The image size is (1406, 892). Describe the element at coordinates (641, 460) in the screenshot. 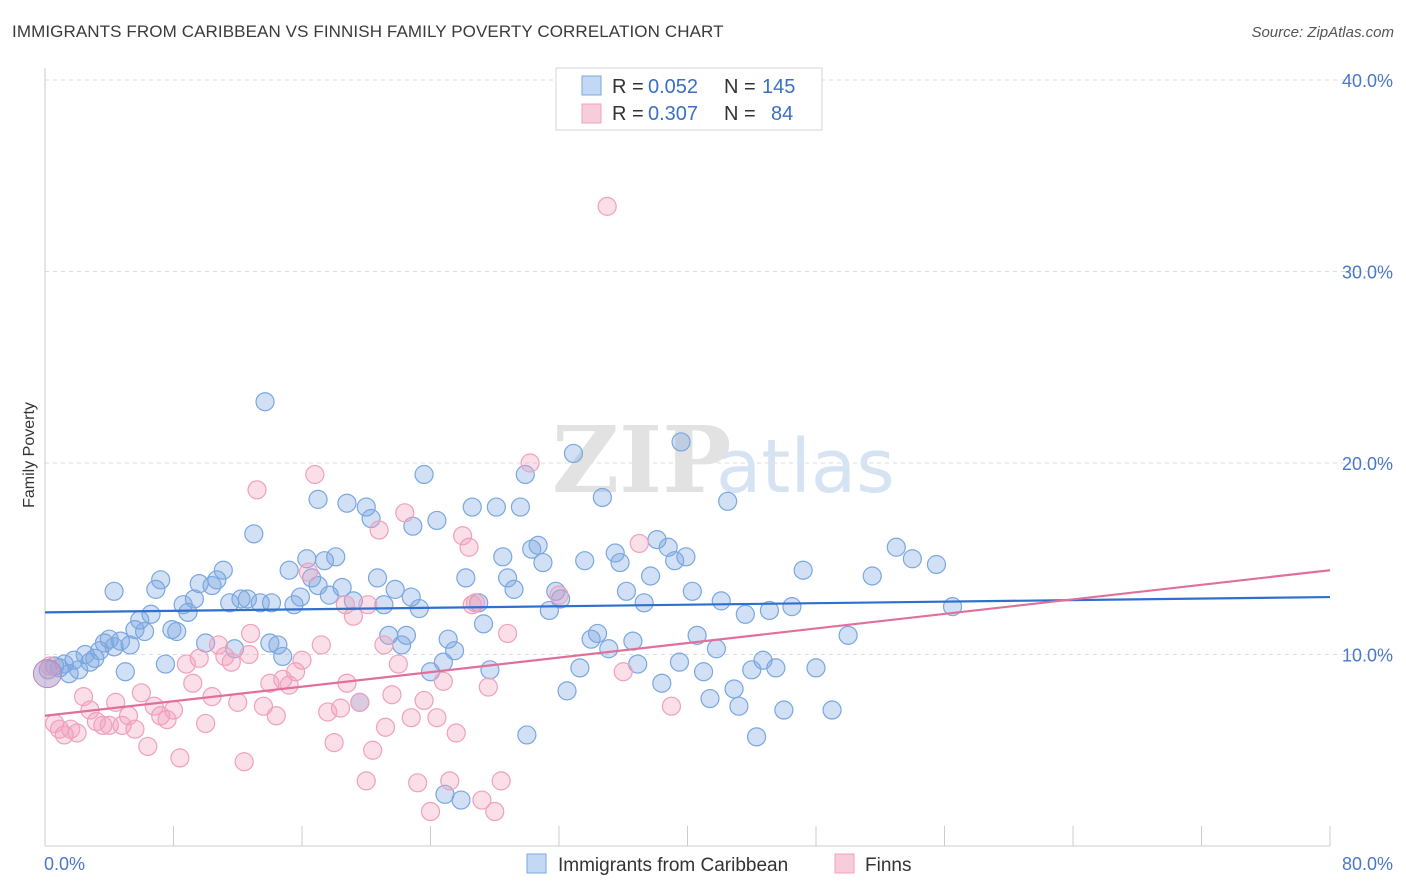

I see `watermark-zip: ZIP` at that location.